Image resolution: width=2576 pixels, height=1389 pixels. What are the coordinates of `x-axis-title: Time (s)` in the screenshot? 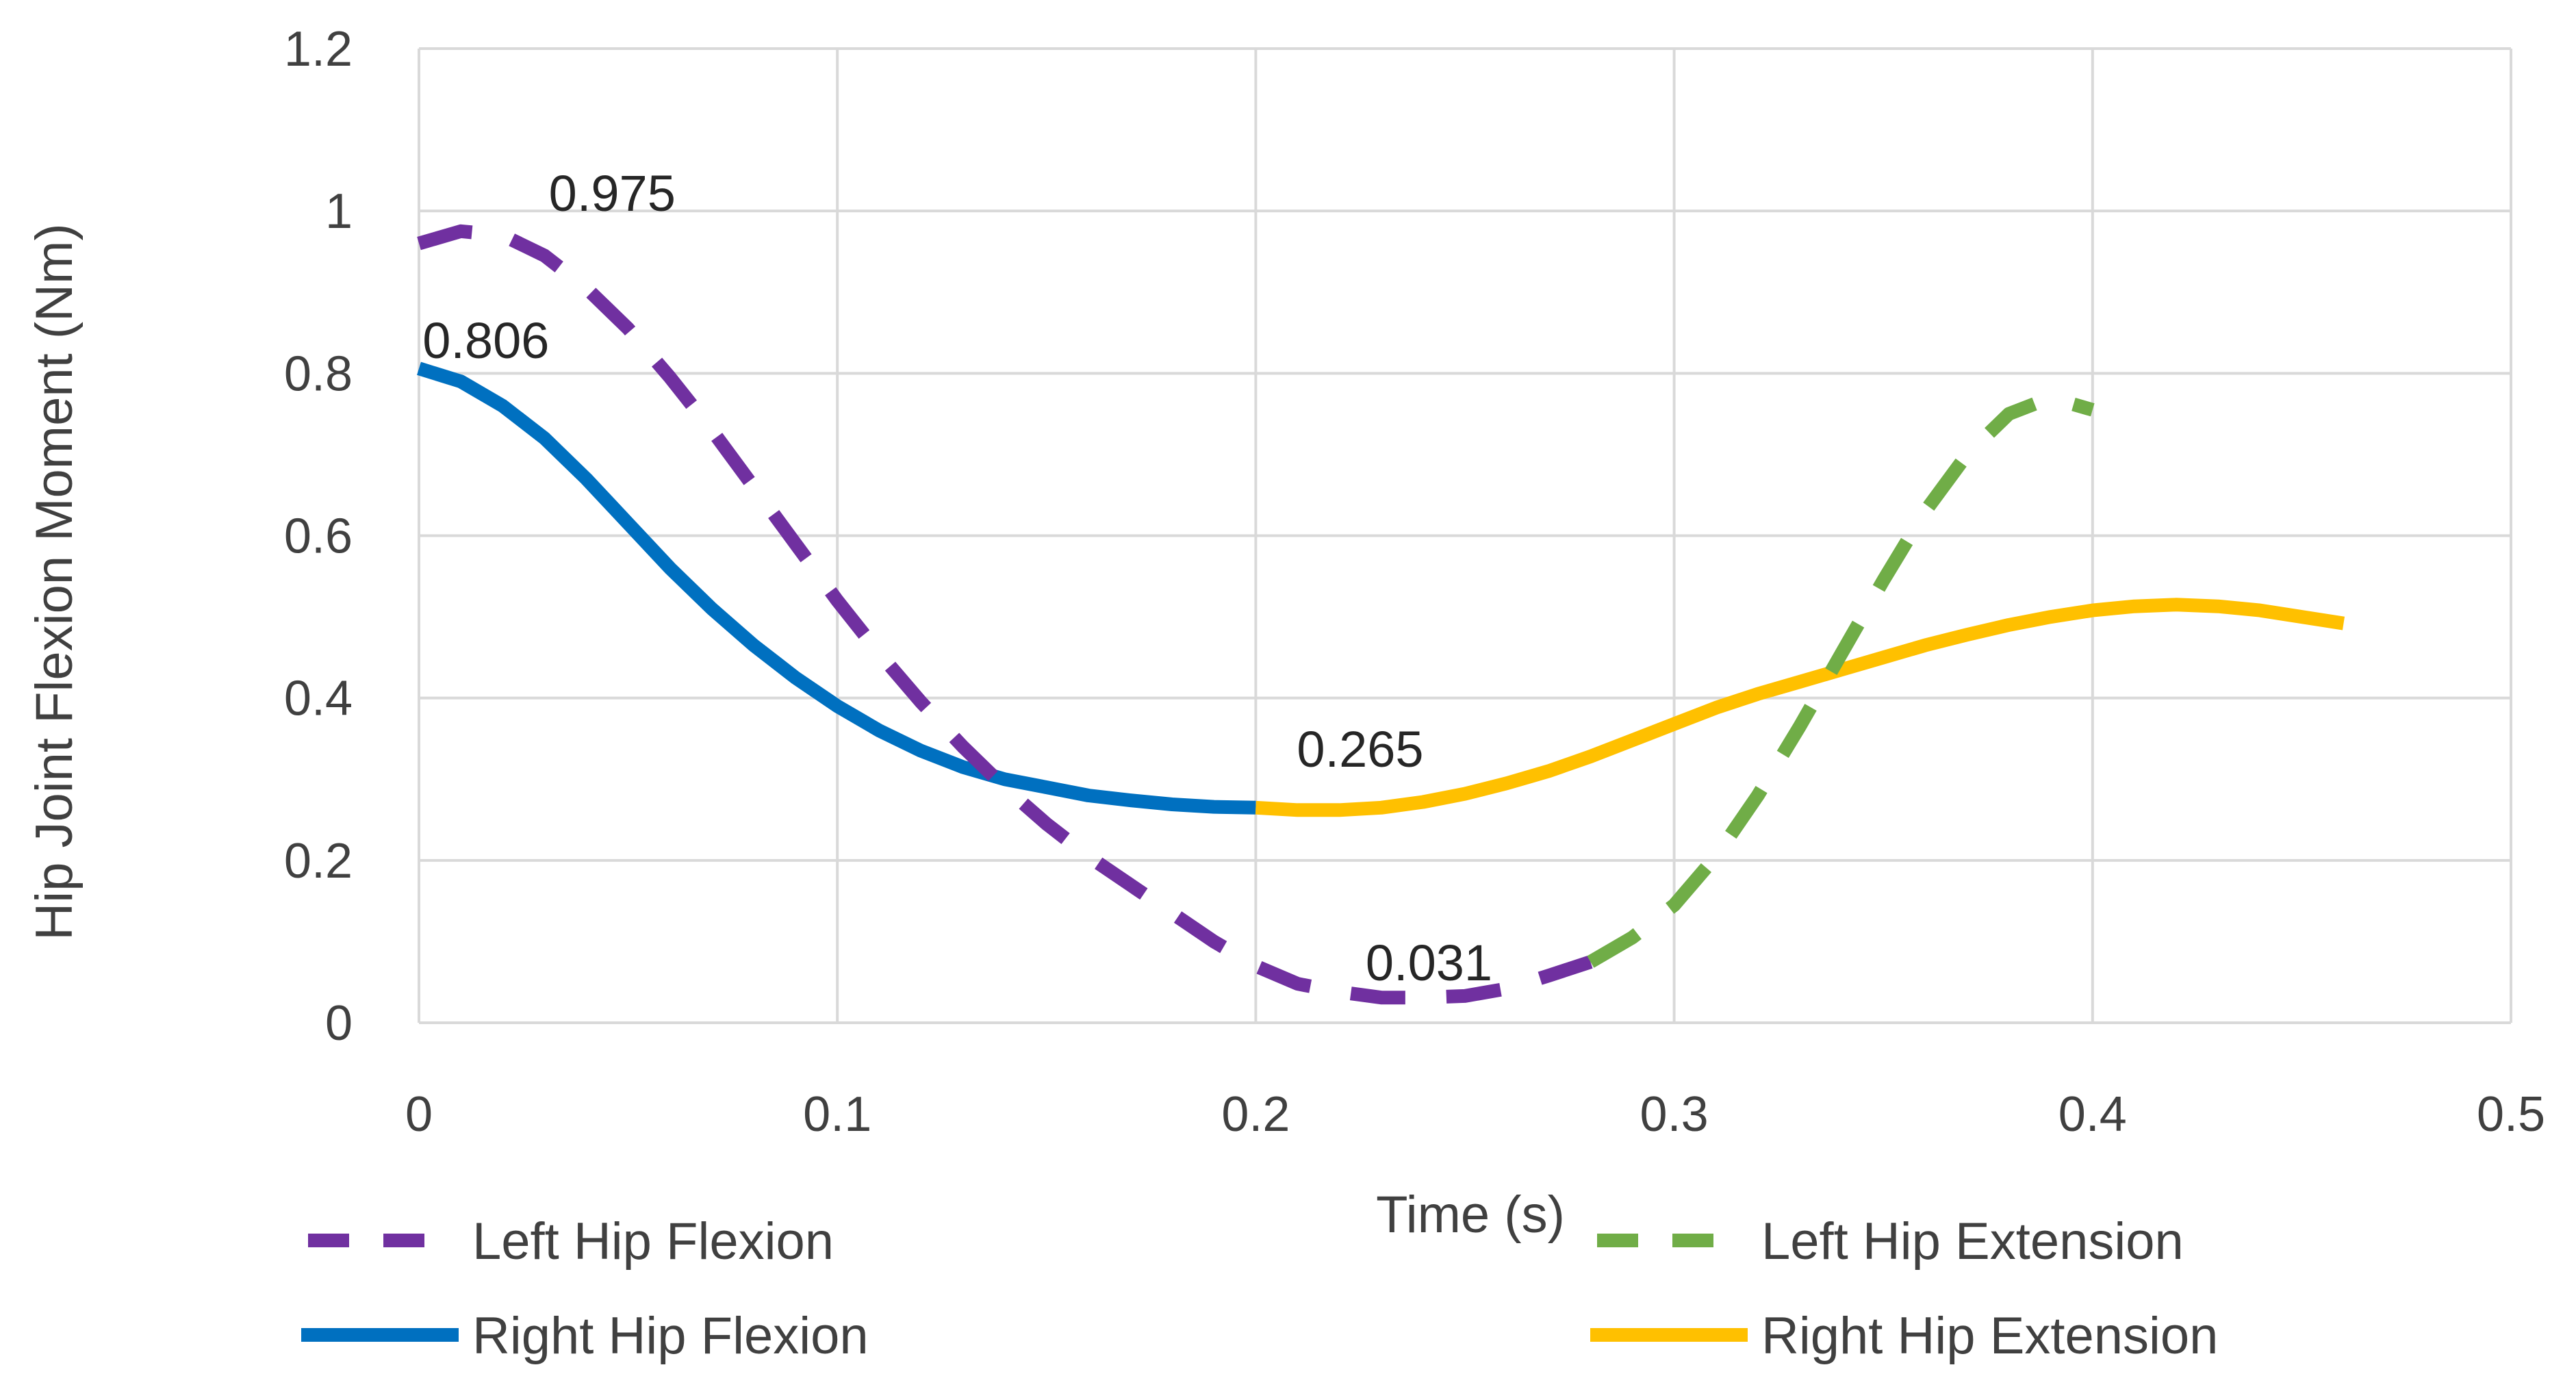 It's located at (1470, 1215).